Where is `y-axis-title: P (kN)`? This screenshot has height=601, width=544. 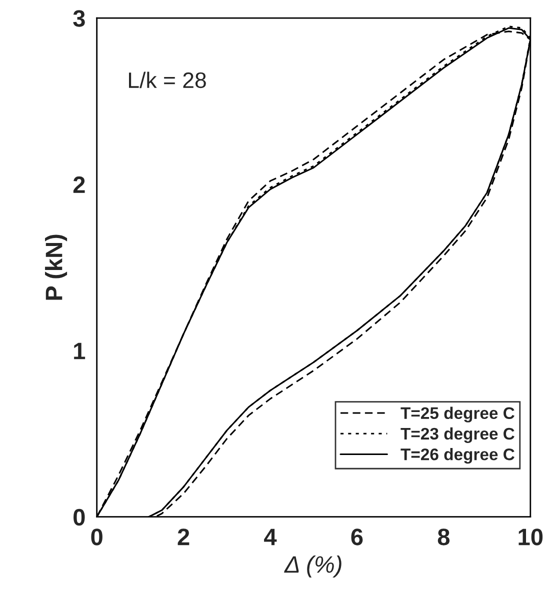
y-axis-title: P (kN) is located at coordinates (56, 267).